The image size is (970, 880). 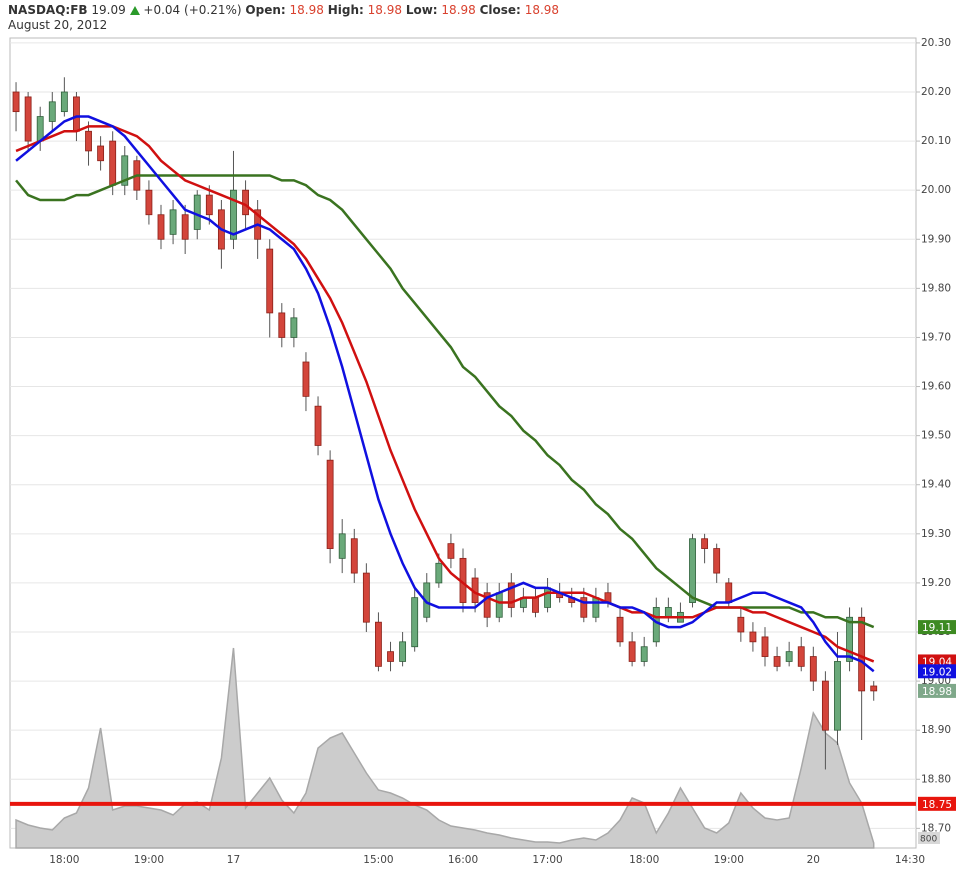 What do you see at coordinates (213, 10) in the screenshot?
I see `change-pct: (+0.21%)` at bounding box center [213, 10].